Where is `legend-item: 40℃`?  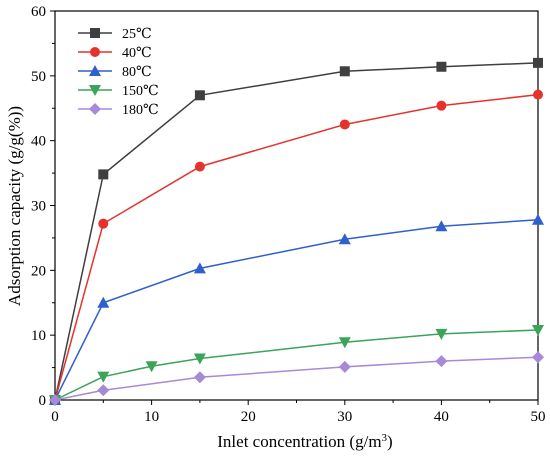
legend-item: 40℃ is located at coordinates (115, 53).